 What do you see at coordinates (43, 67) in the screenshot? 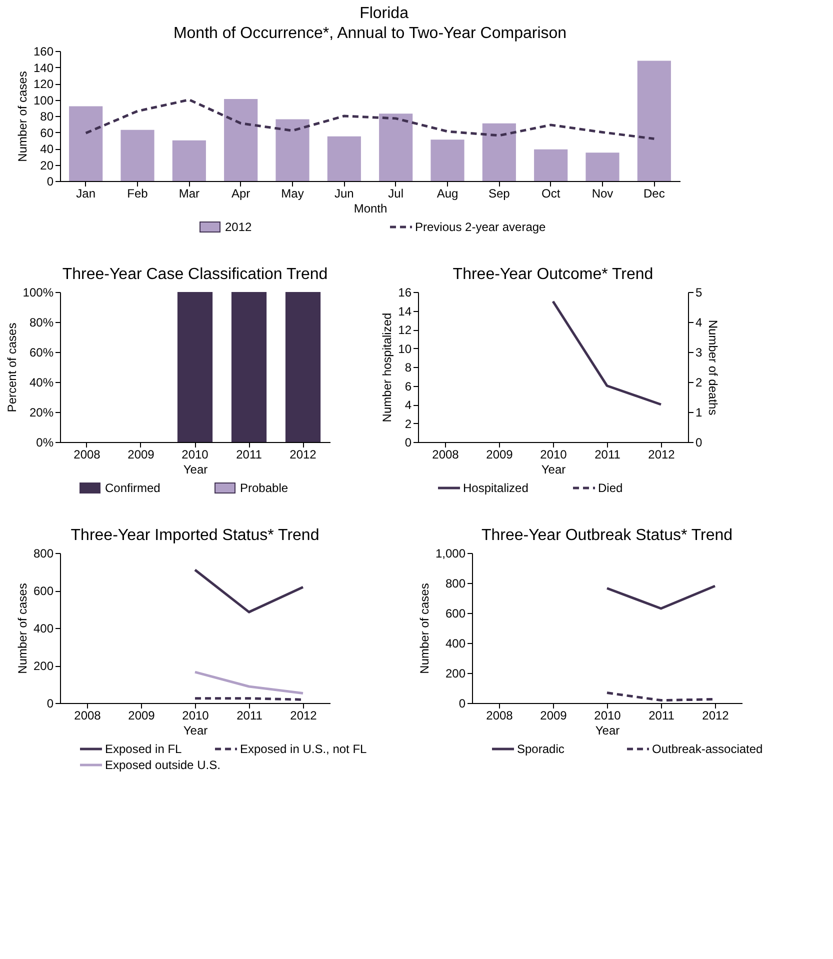
I see `y-tick-label: 140` at bounding box center [43, 67].